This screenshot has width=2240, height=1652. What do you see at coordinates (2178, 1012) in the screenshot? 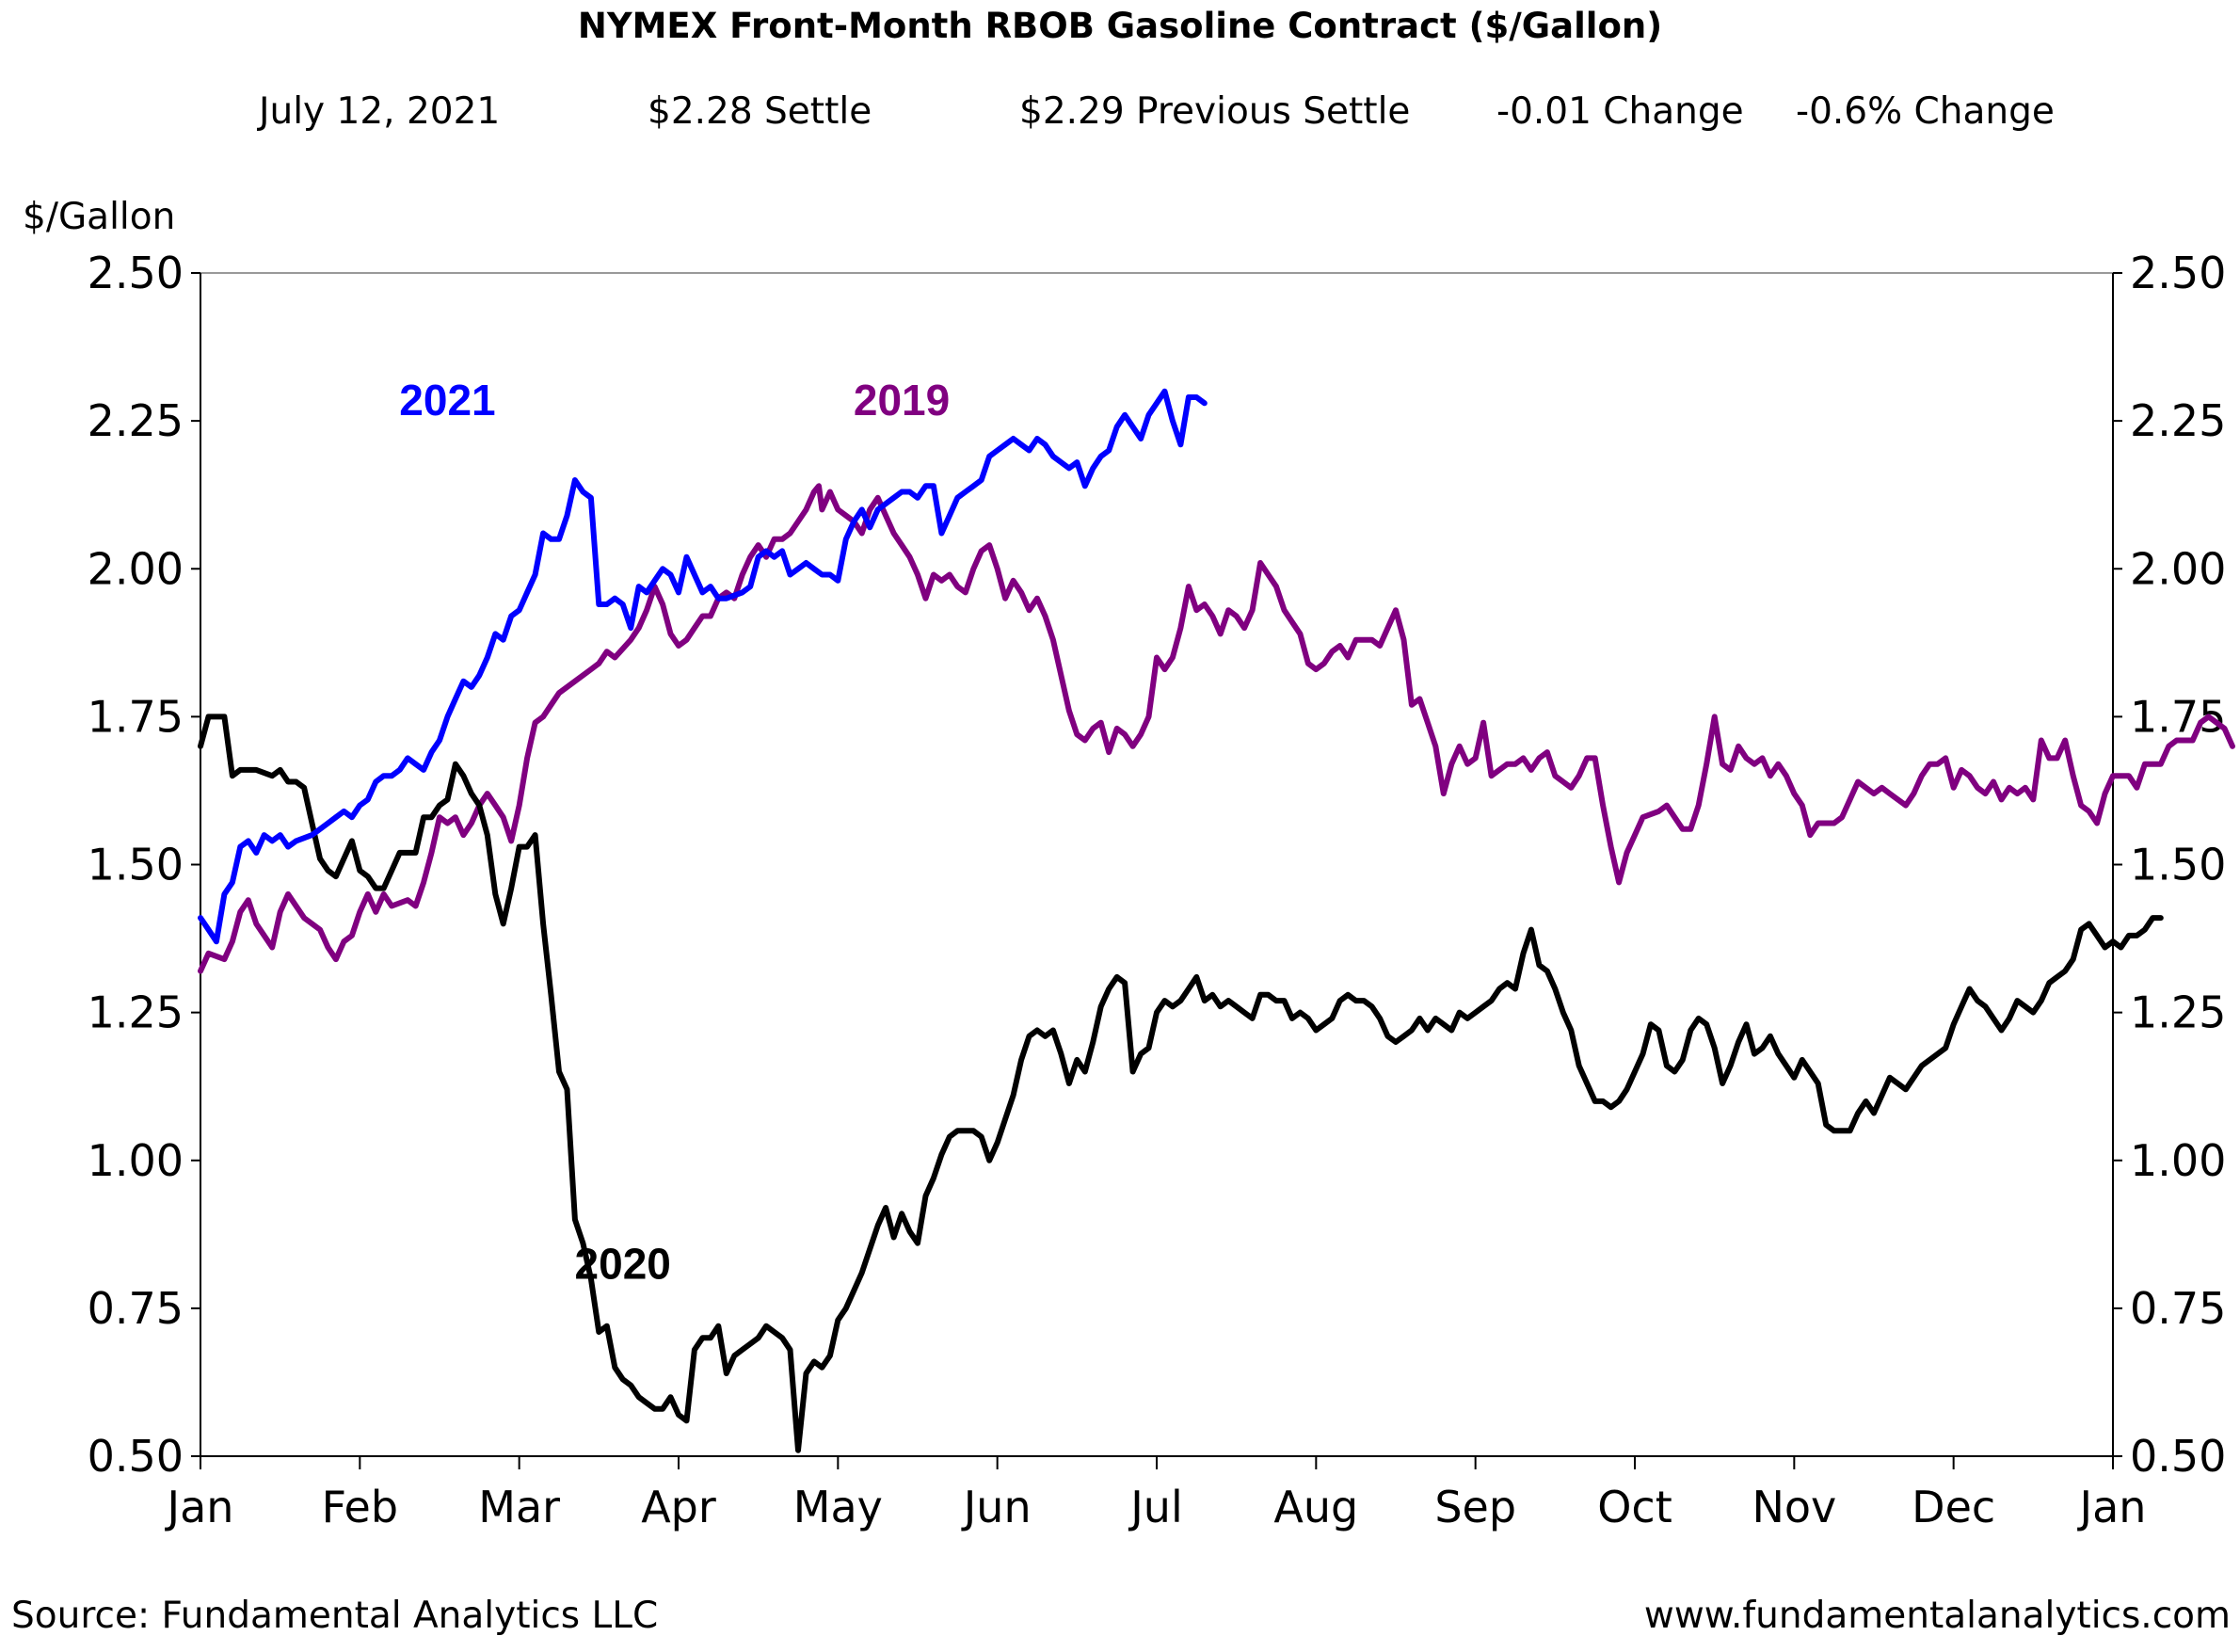
I see `y-tick-label-right: 1.25` at bounding box center [2178, 1012].